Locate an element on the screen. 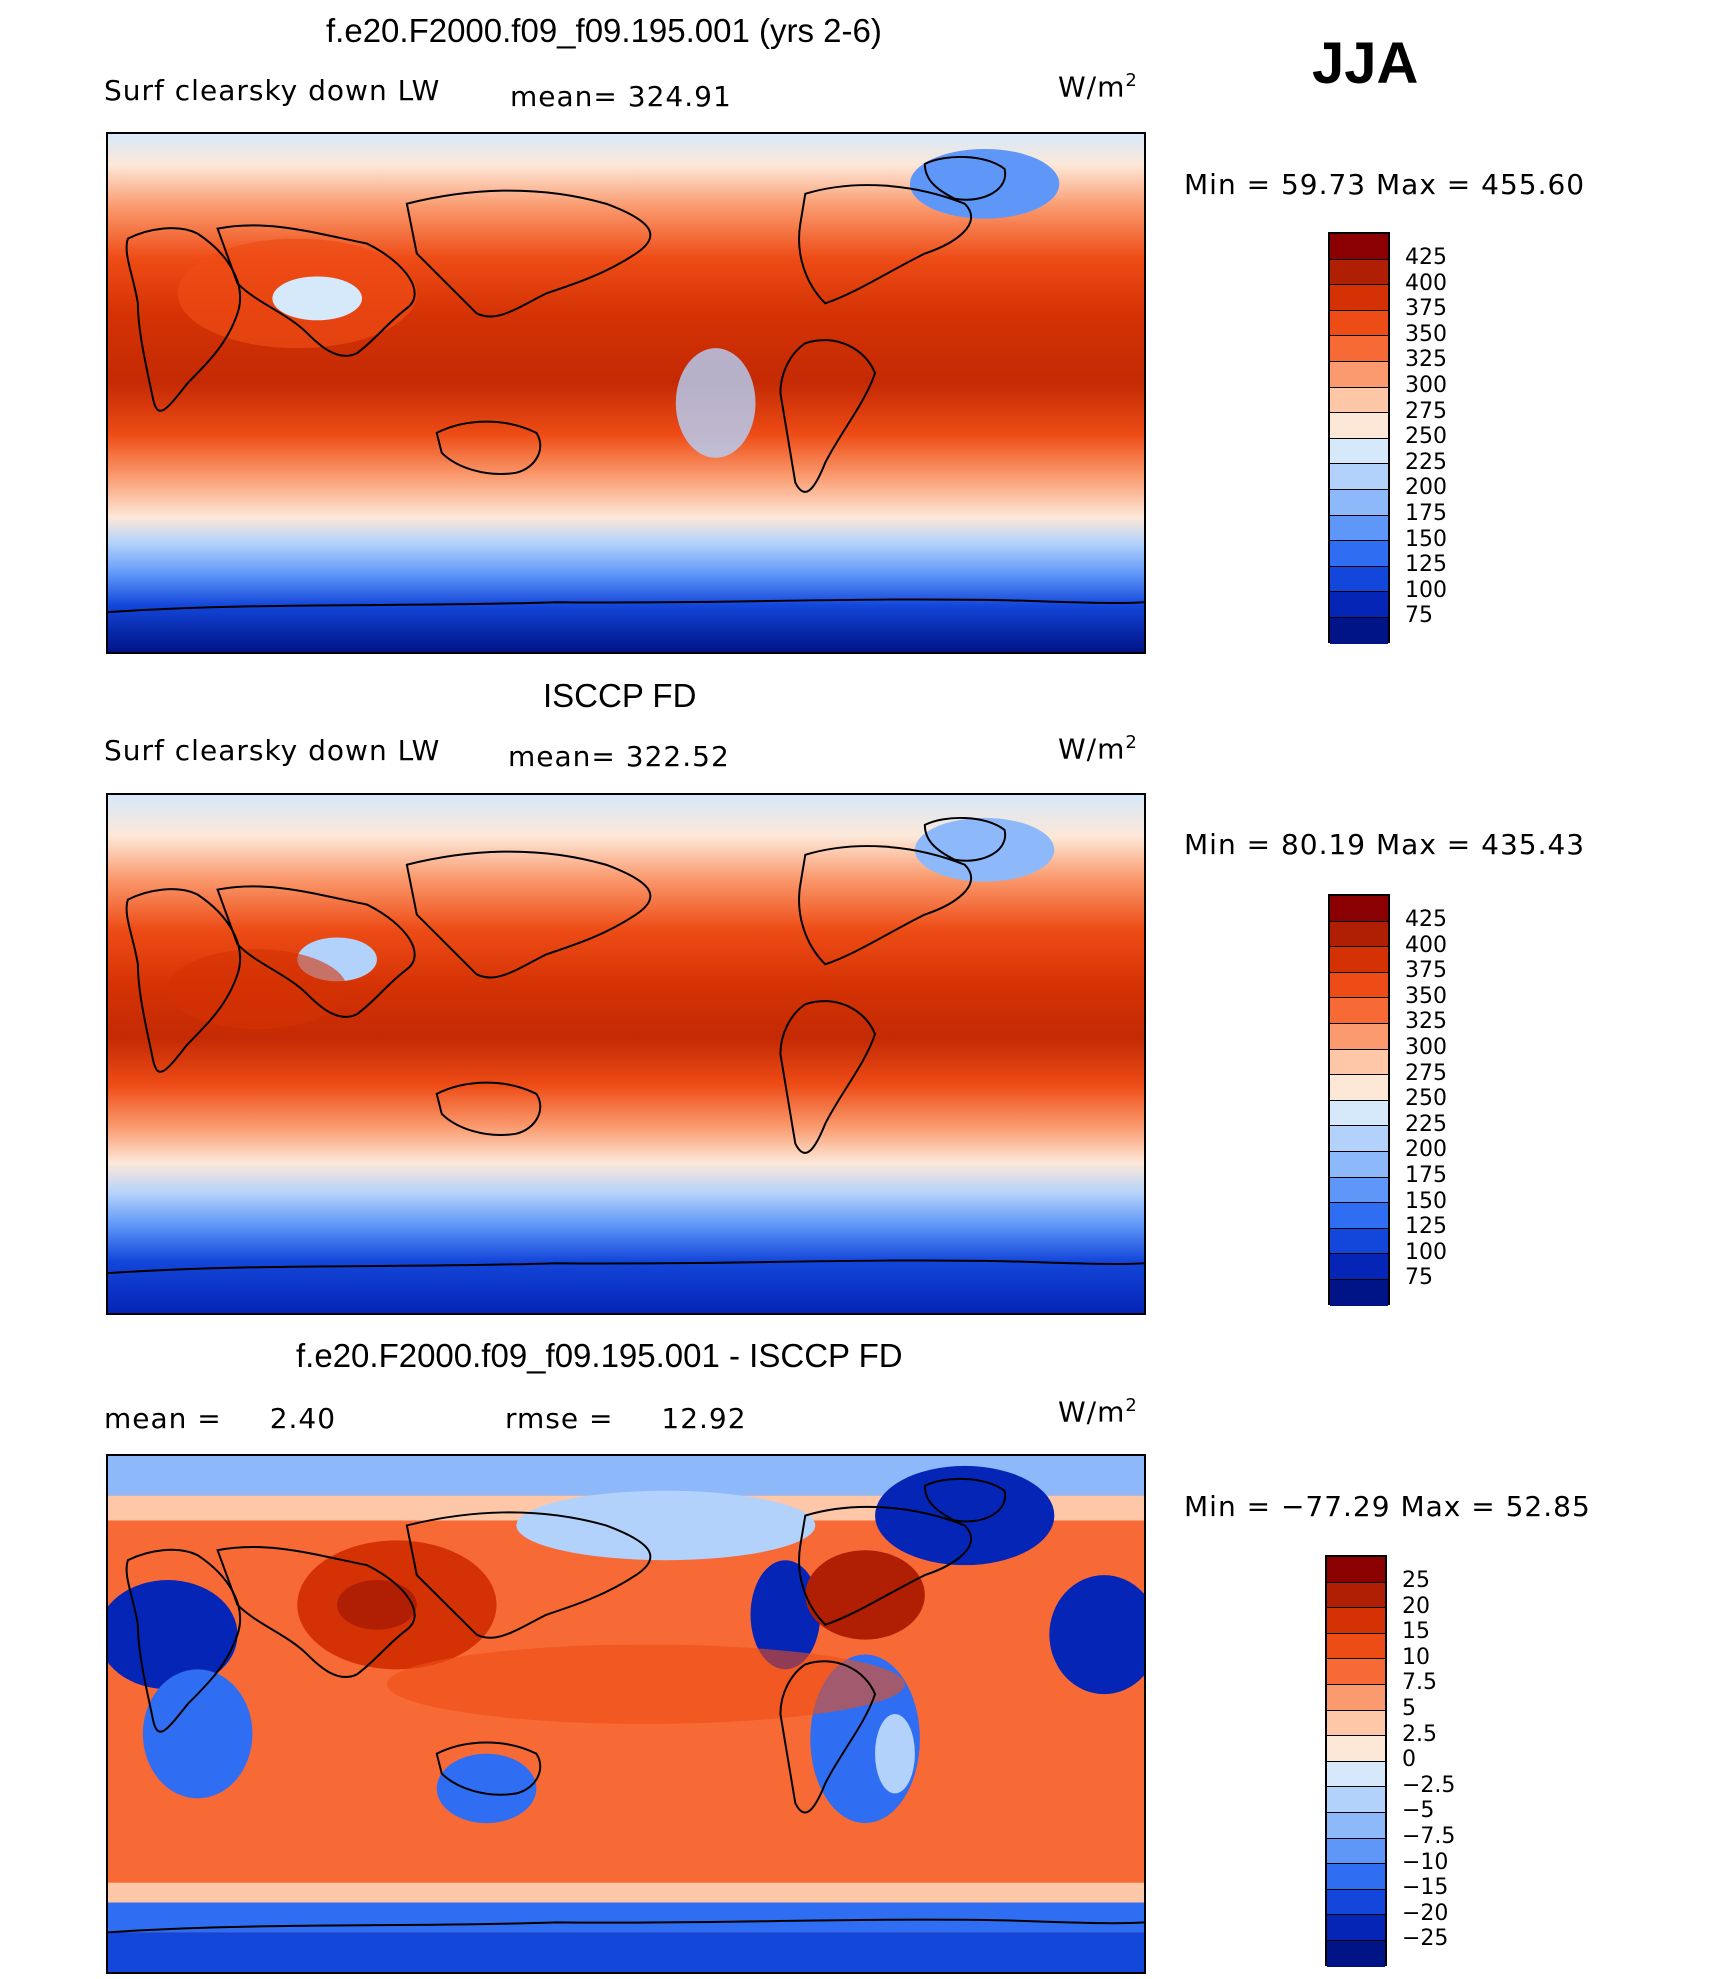 The height and width of the screenshot is (1979, 1710). colorbar-tick: 7.5 is located at coordinates (1419, 1683).